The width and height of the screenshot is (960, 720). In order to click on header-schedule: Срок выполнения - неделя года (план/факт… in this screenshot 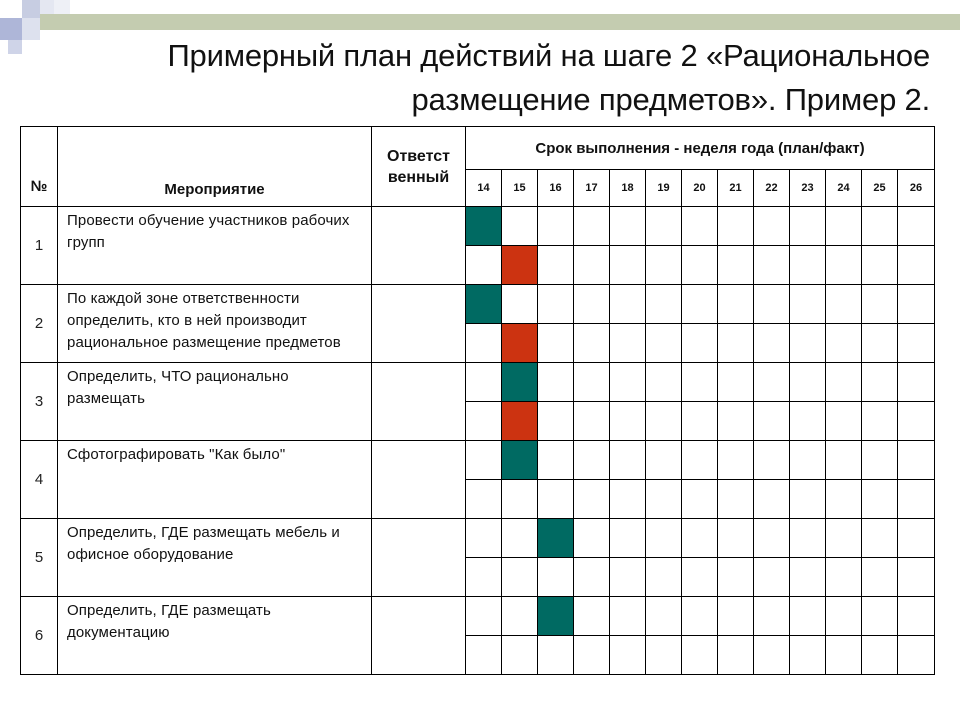, I will do `click(700, 148)`.